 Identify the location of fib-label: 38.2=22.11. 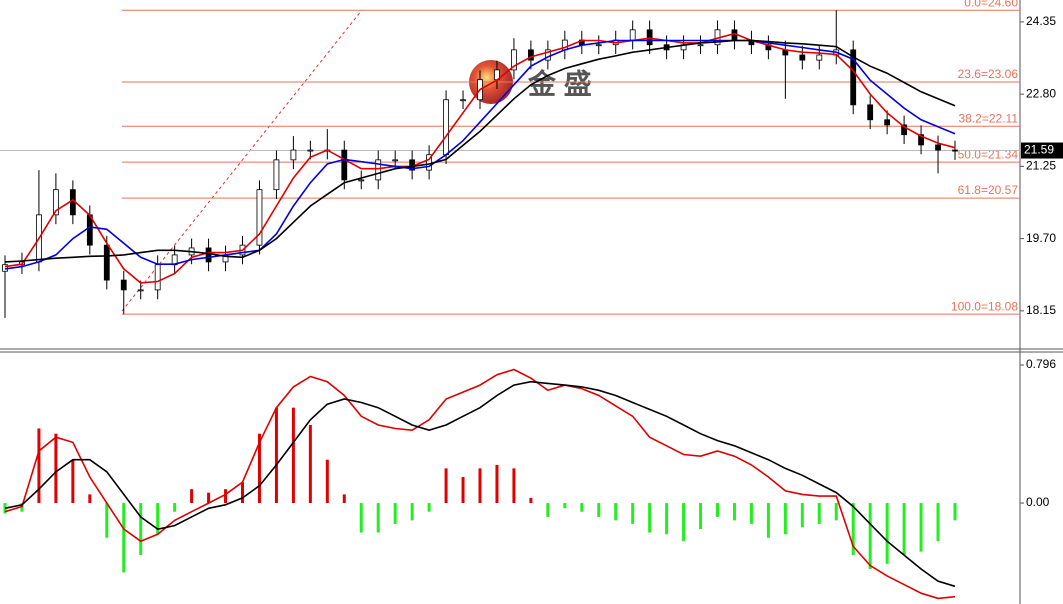
(988, 118).